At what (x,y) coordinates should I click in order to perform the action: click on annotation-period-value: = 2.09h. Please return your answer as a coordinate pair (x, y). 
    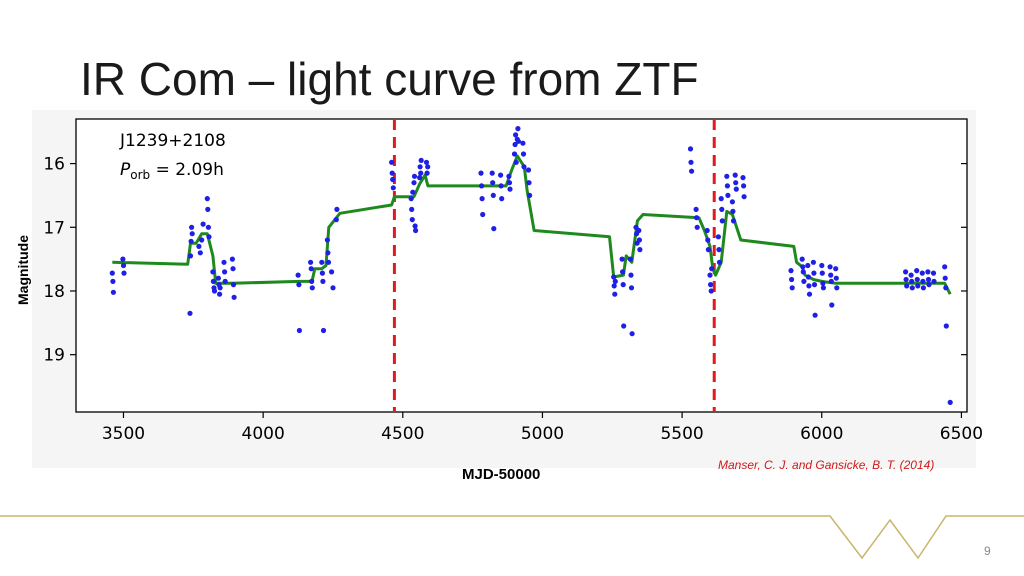
    Looking at the image, I should click on (187, 170).